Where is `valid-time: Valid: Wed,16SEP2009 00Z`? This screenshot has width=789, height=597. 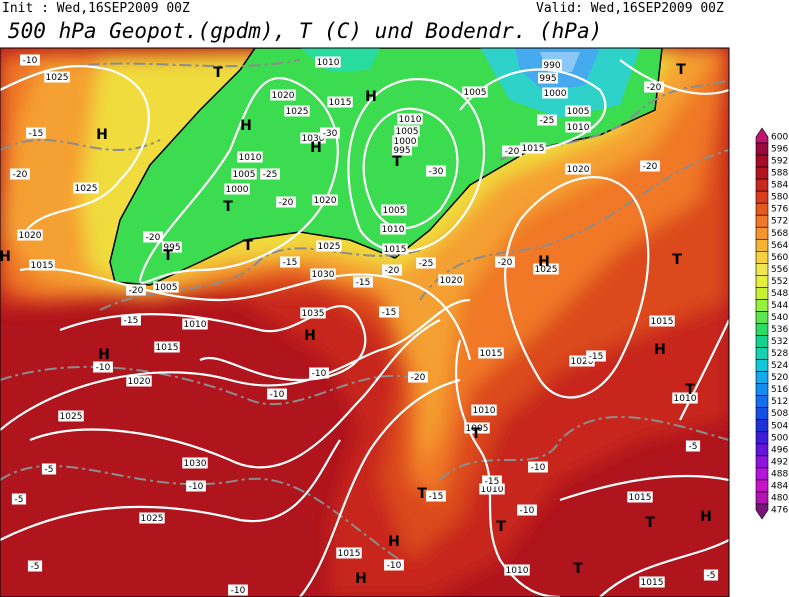 valid-time: Valid: Wed,16SEP2009 00Z is located at coordinates (630, 8).